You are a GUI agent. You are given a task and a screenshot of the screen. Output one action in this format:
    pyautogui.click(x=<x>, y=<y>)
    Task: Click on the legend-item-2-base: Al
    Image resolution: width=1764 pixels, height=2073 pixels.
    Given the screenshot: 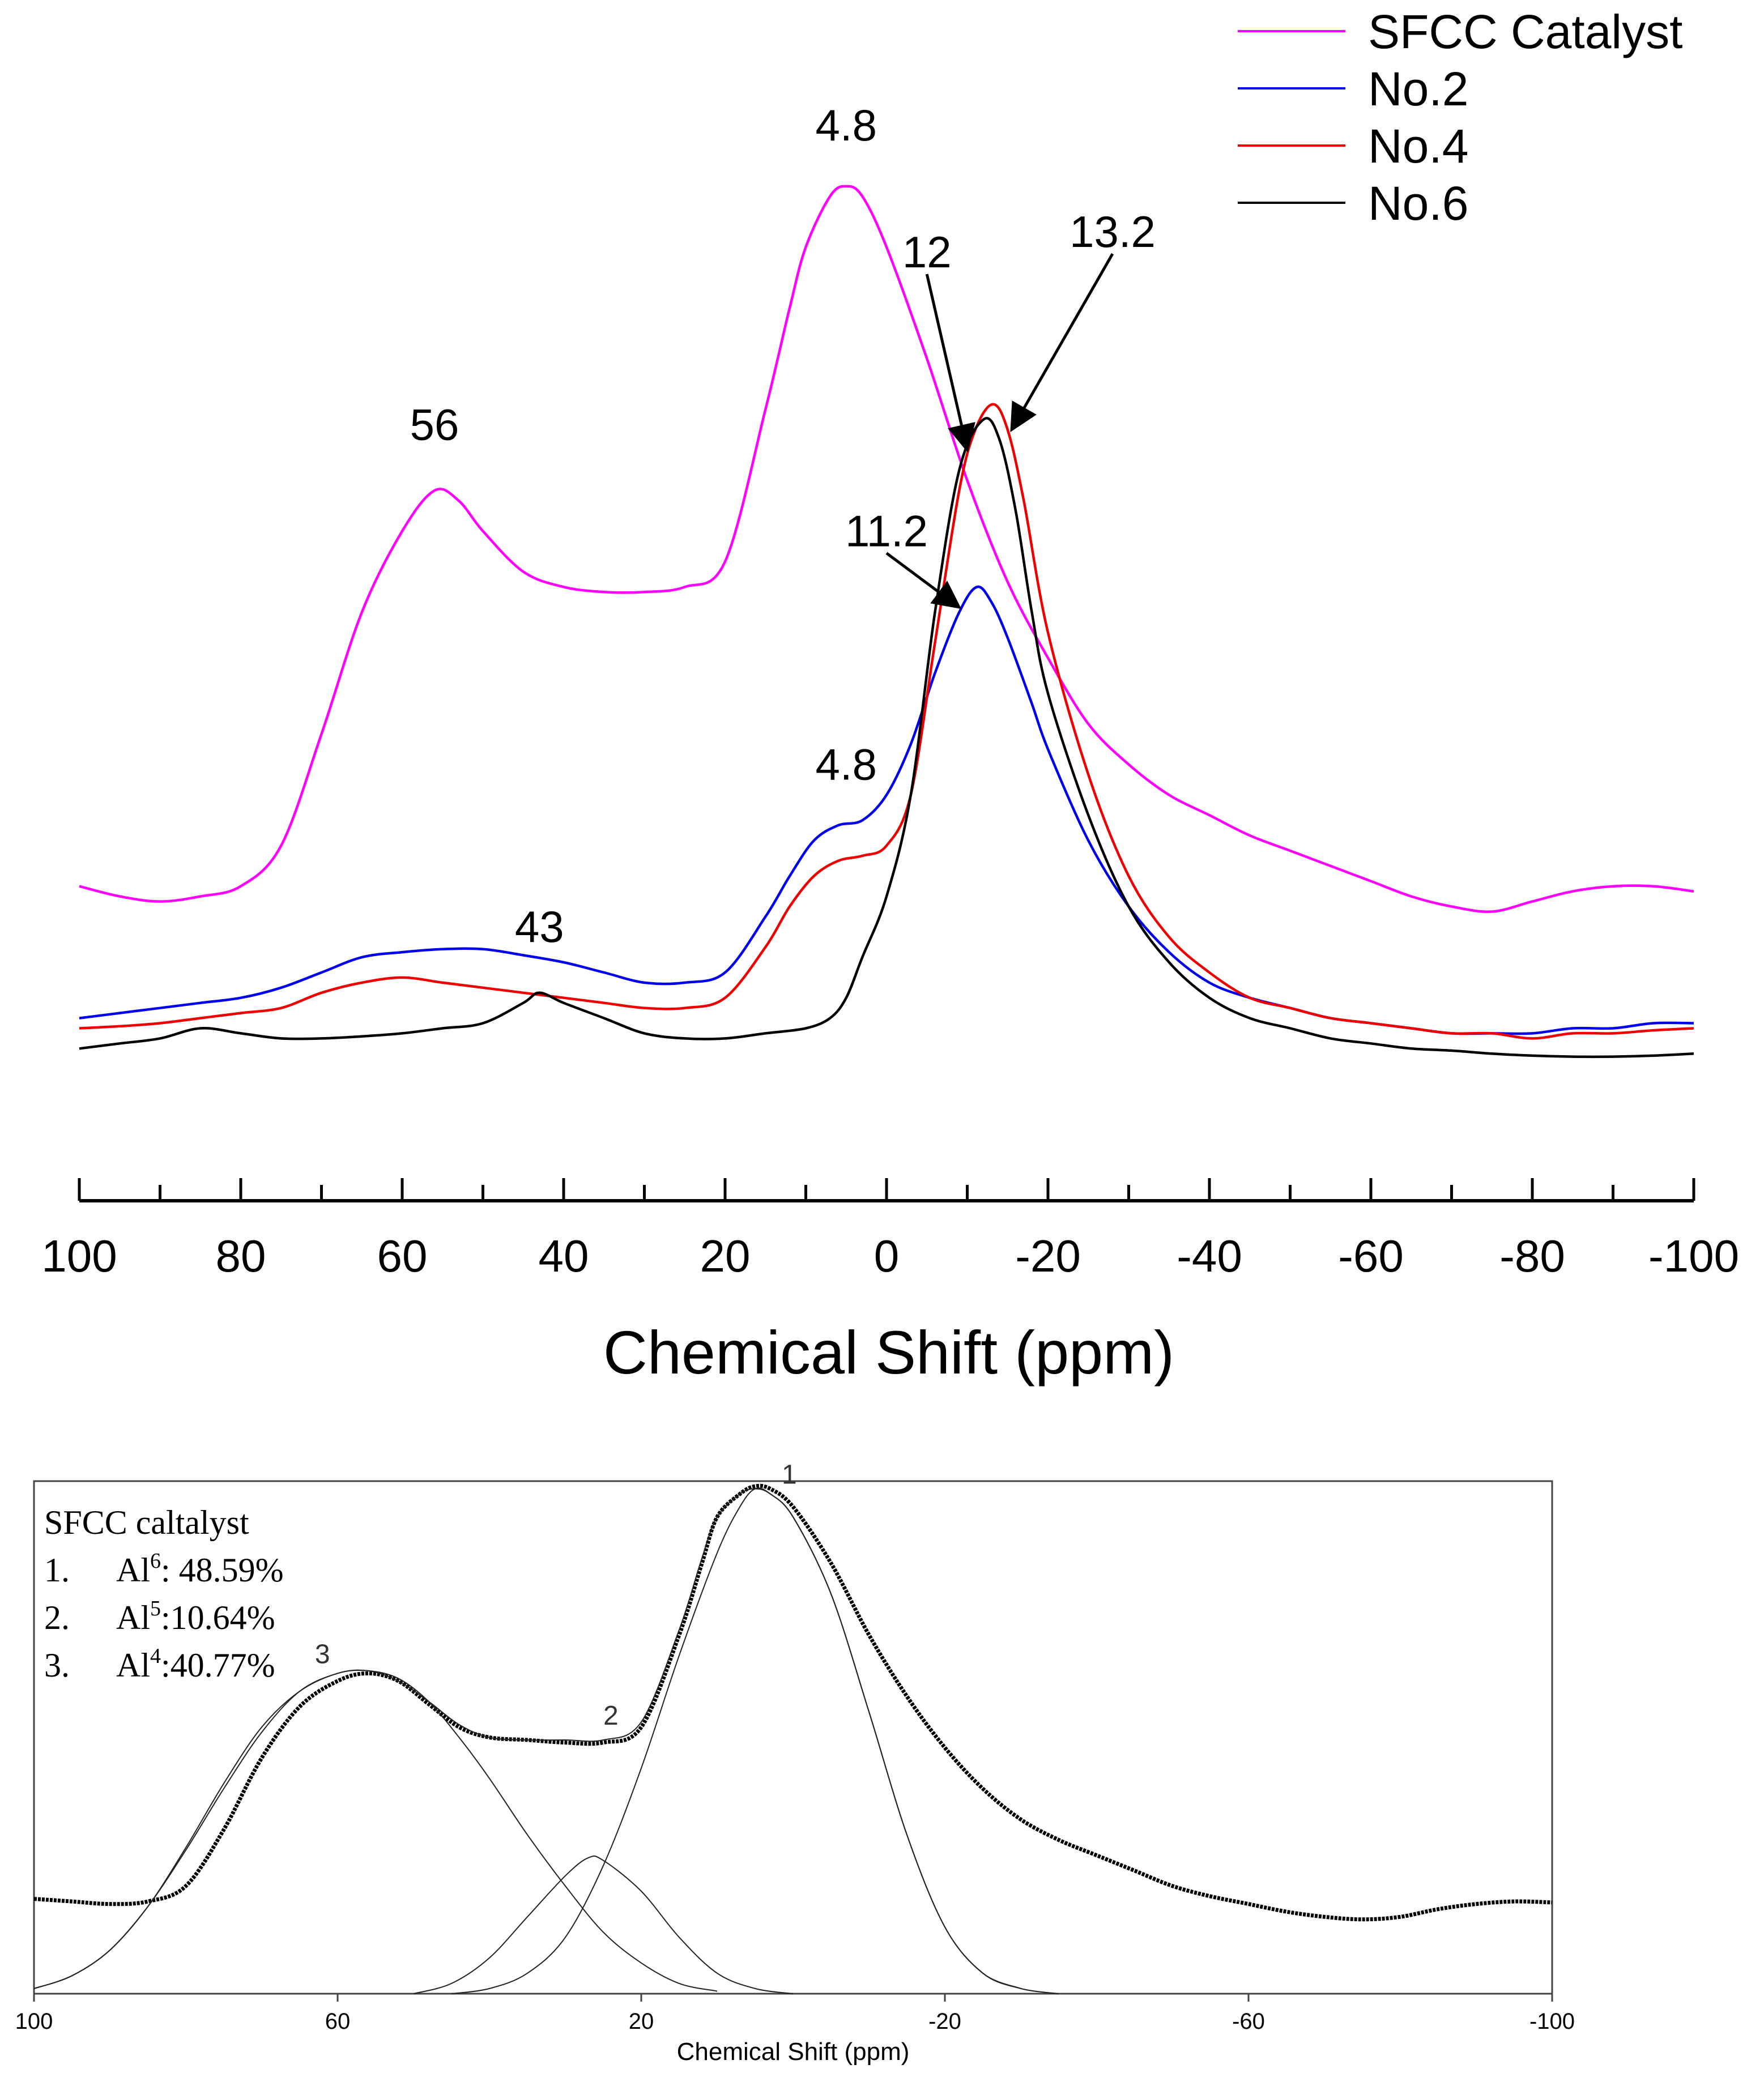 What is the action you would take?
    pyautogui.click(x=133, y=1617)
    